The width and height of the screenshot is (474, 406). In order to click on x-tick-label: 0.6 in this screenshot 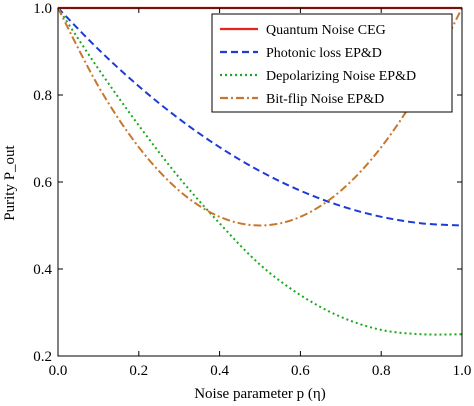, I will do `click(300, 371)`.